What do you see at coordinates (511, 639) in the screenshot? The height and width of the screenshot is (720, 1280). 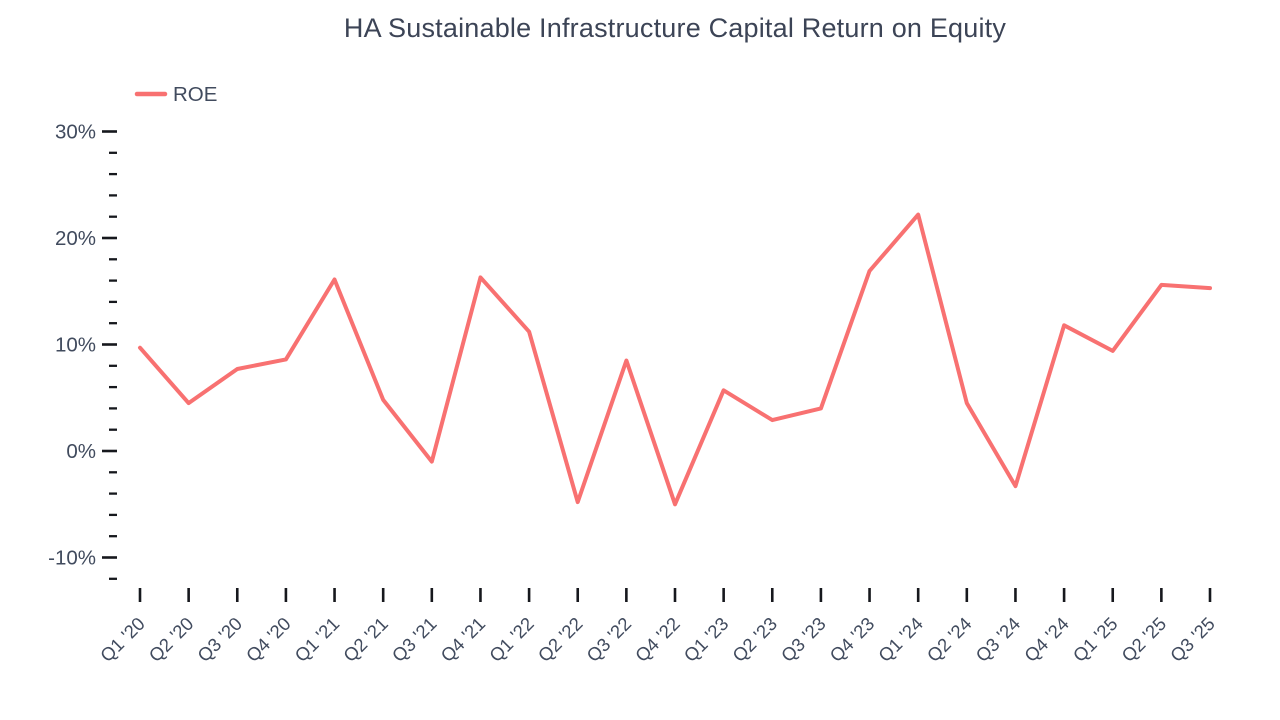 I see `x-tick-label: Q1 '22` at bounding box center [511, 639].